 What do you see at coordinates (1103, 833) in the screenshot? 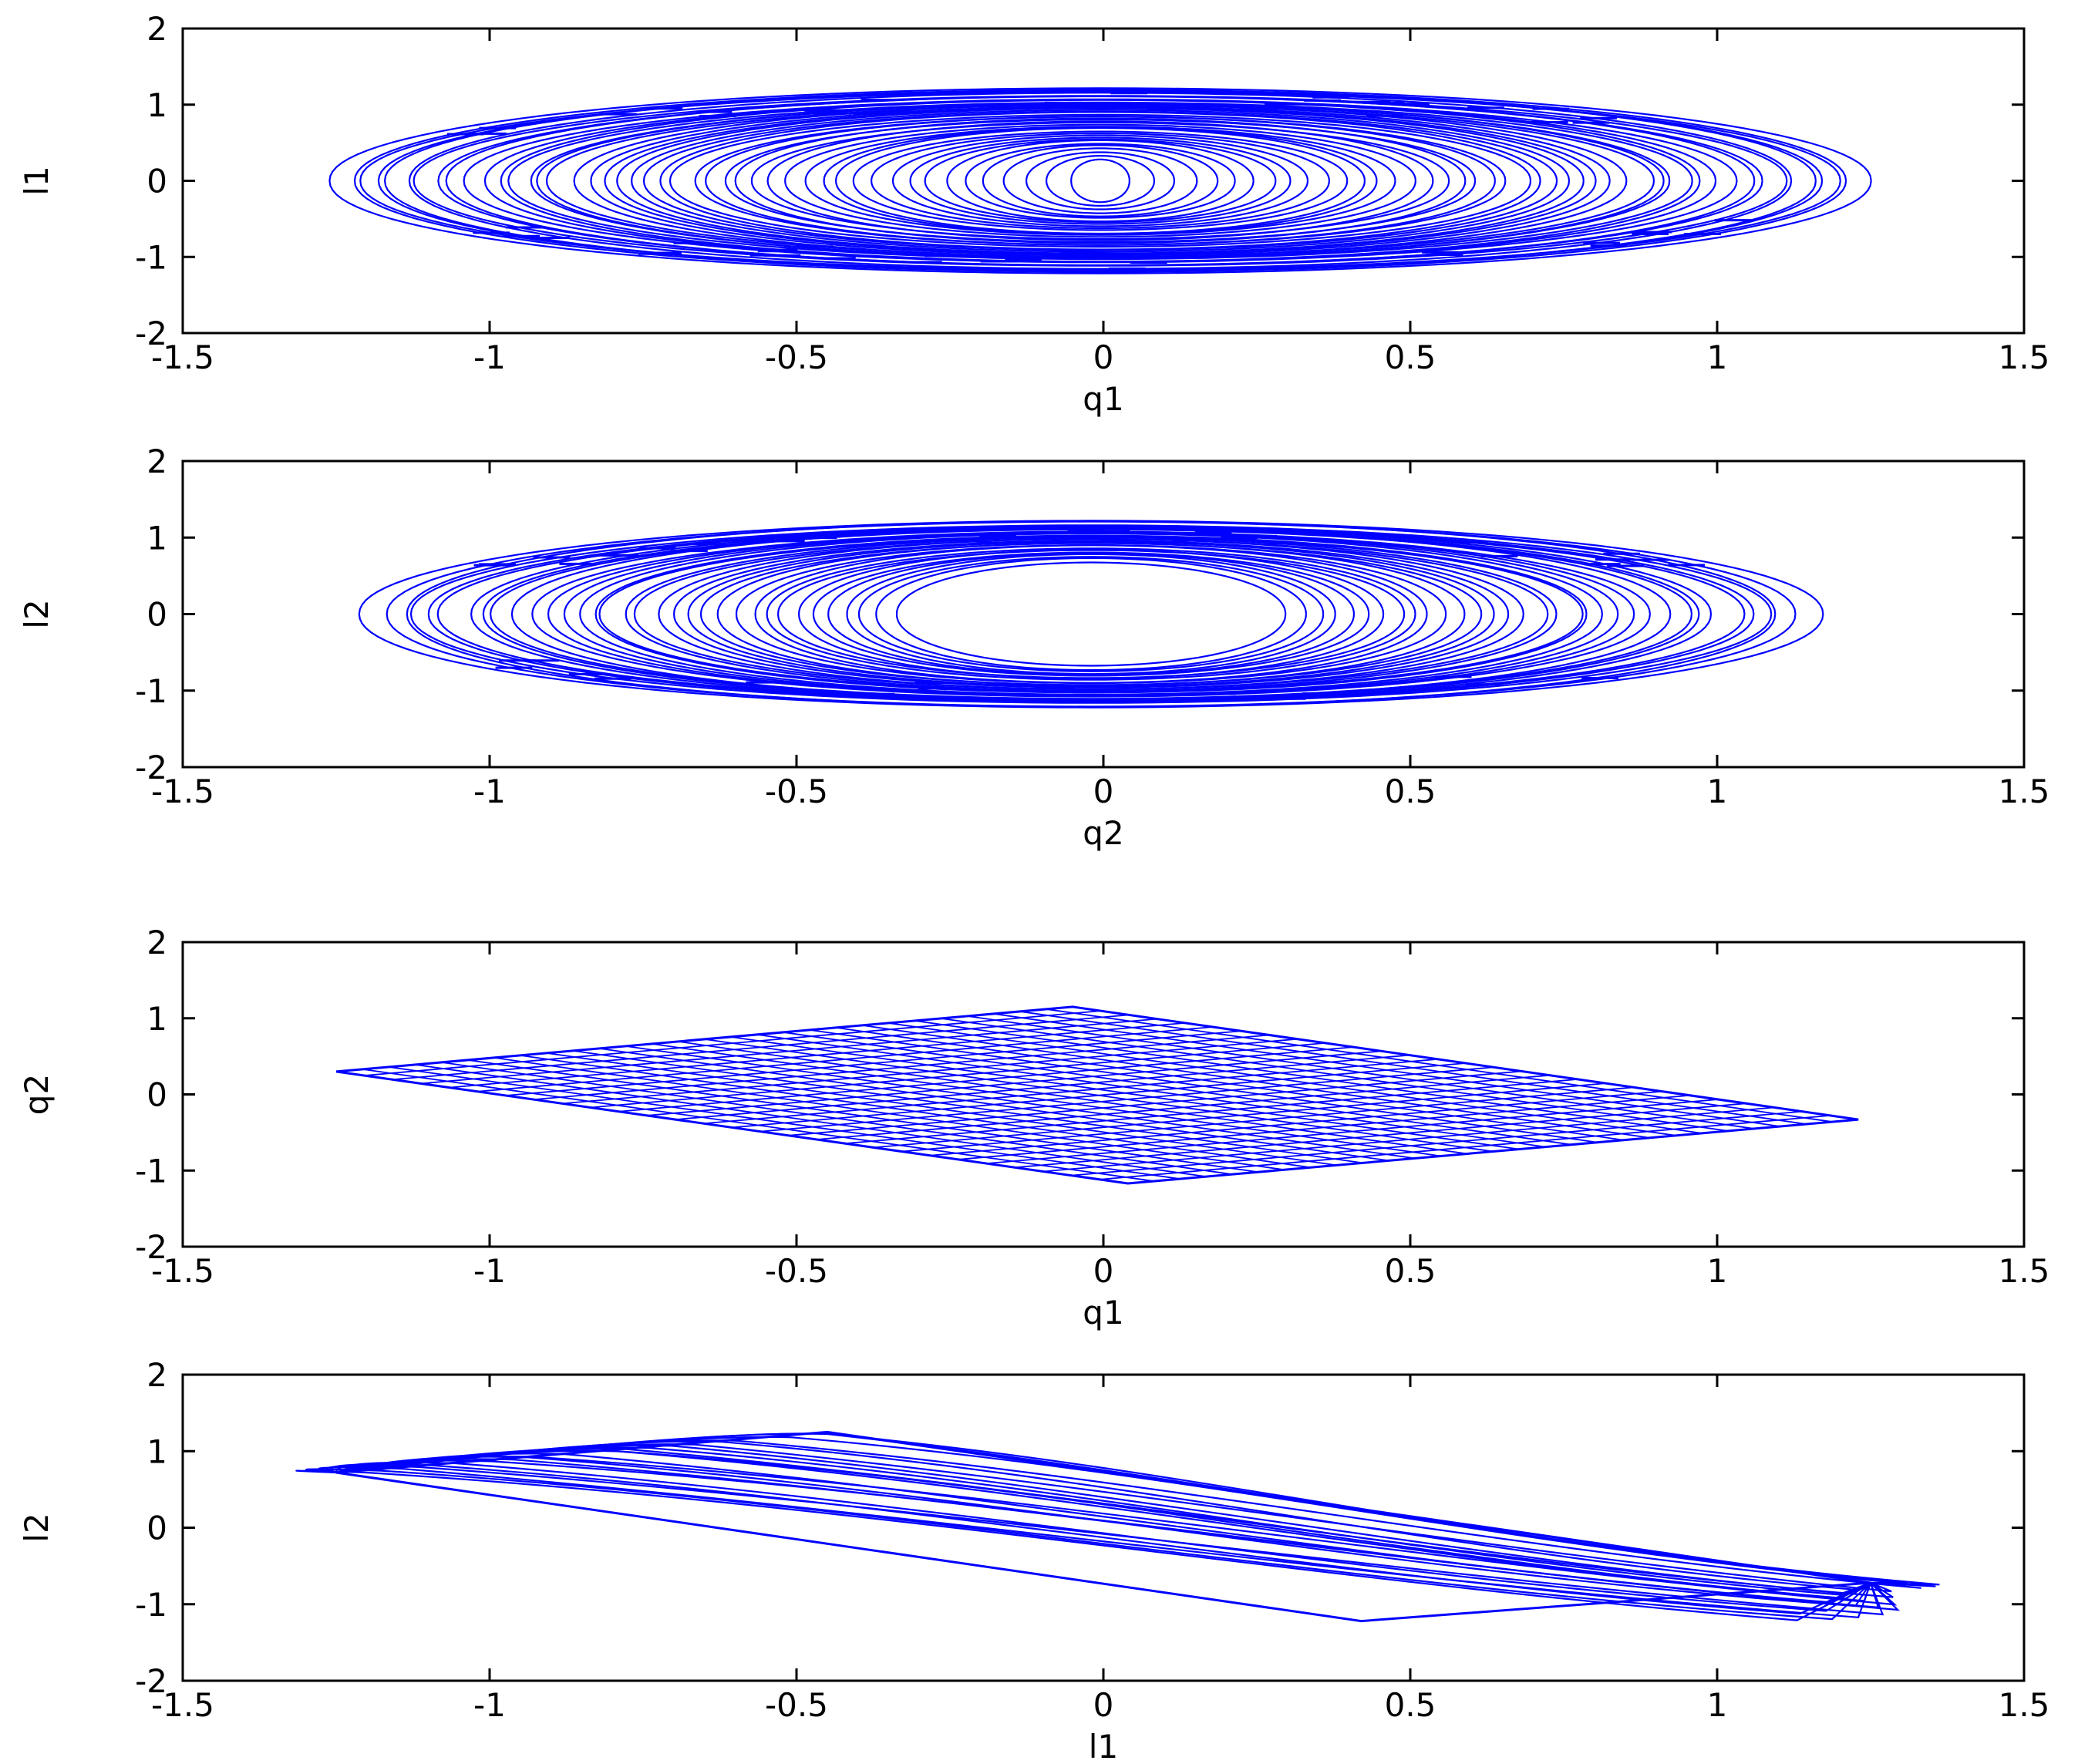
I see `x-axis-label: q2` at bounding box center [1103, 833].